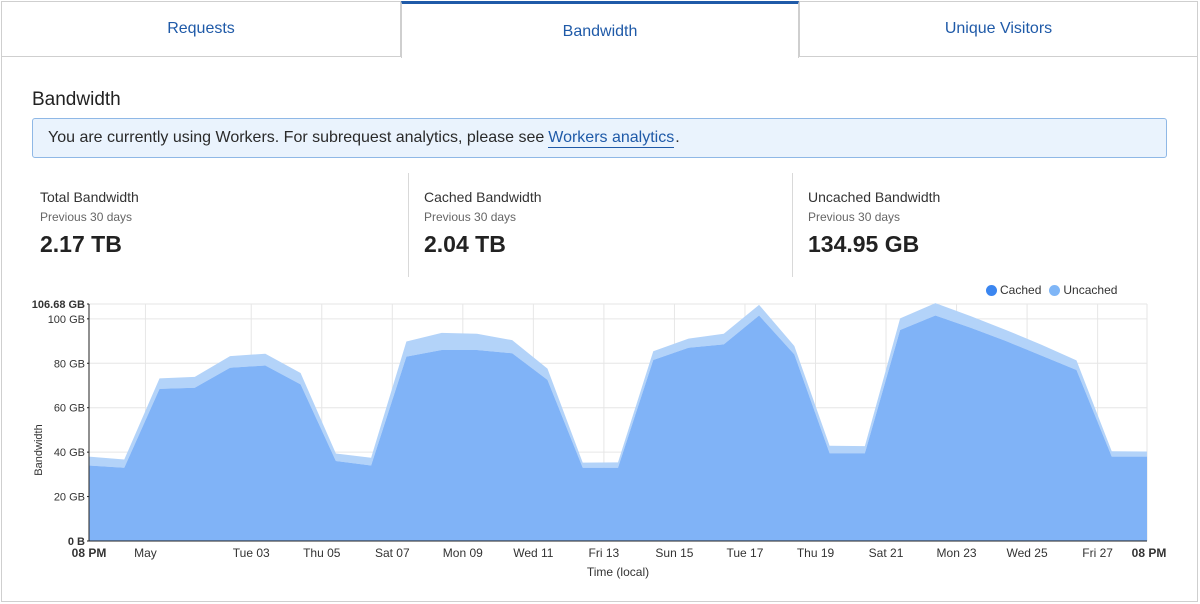 This screenshot has width=1200, height=604. I want to click on tab-unique-visitors: Unique Visitors, so click(998, 29).